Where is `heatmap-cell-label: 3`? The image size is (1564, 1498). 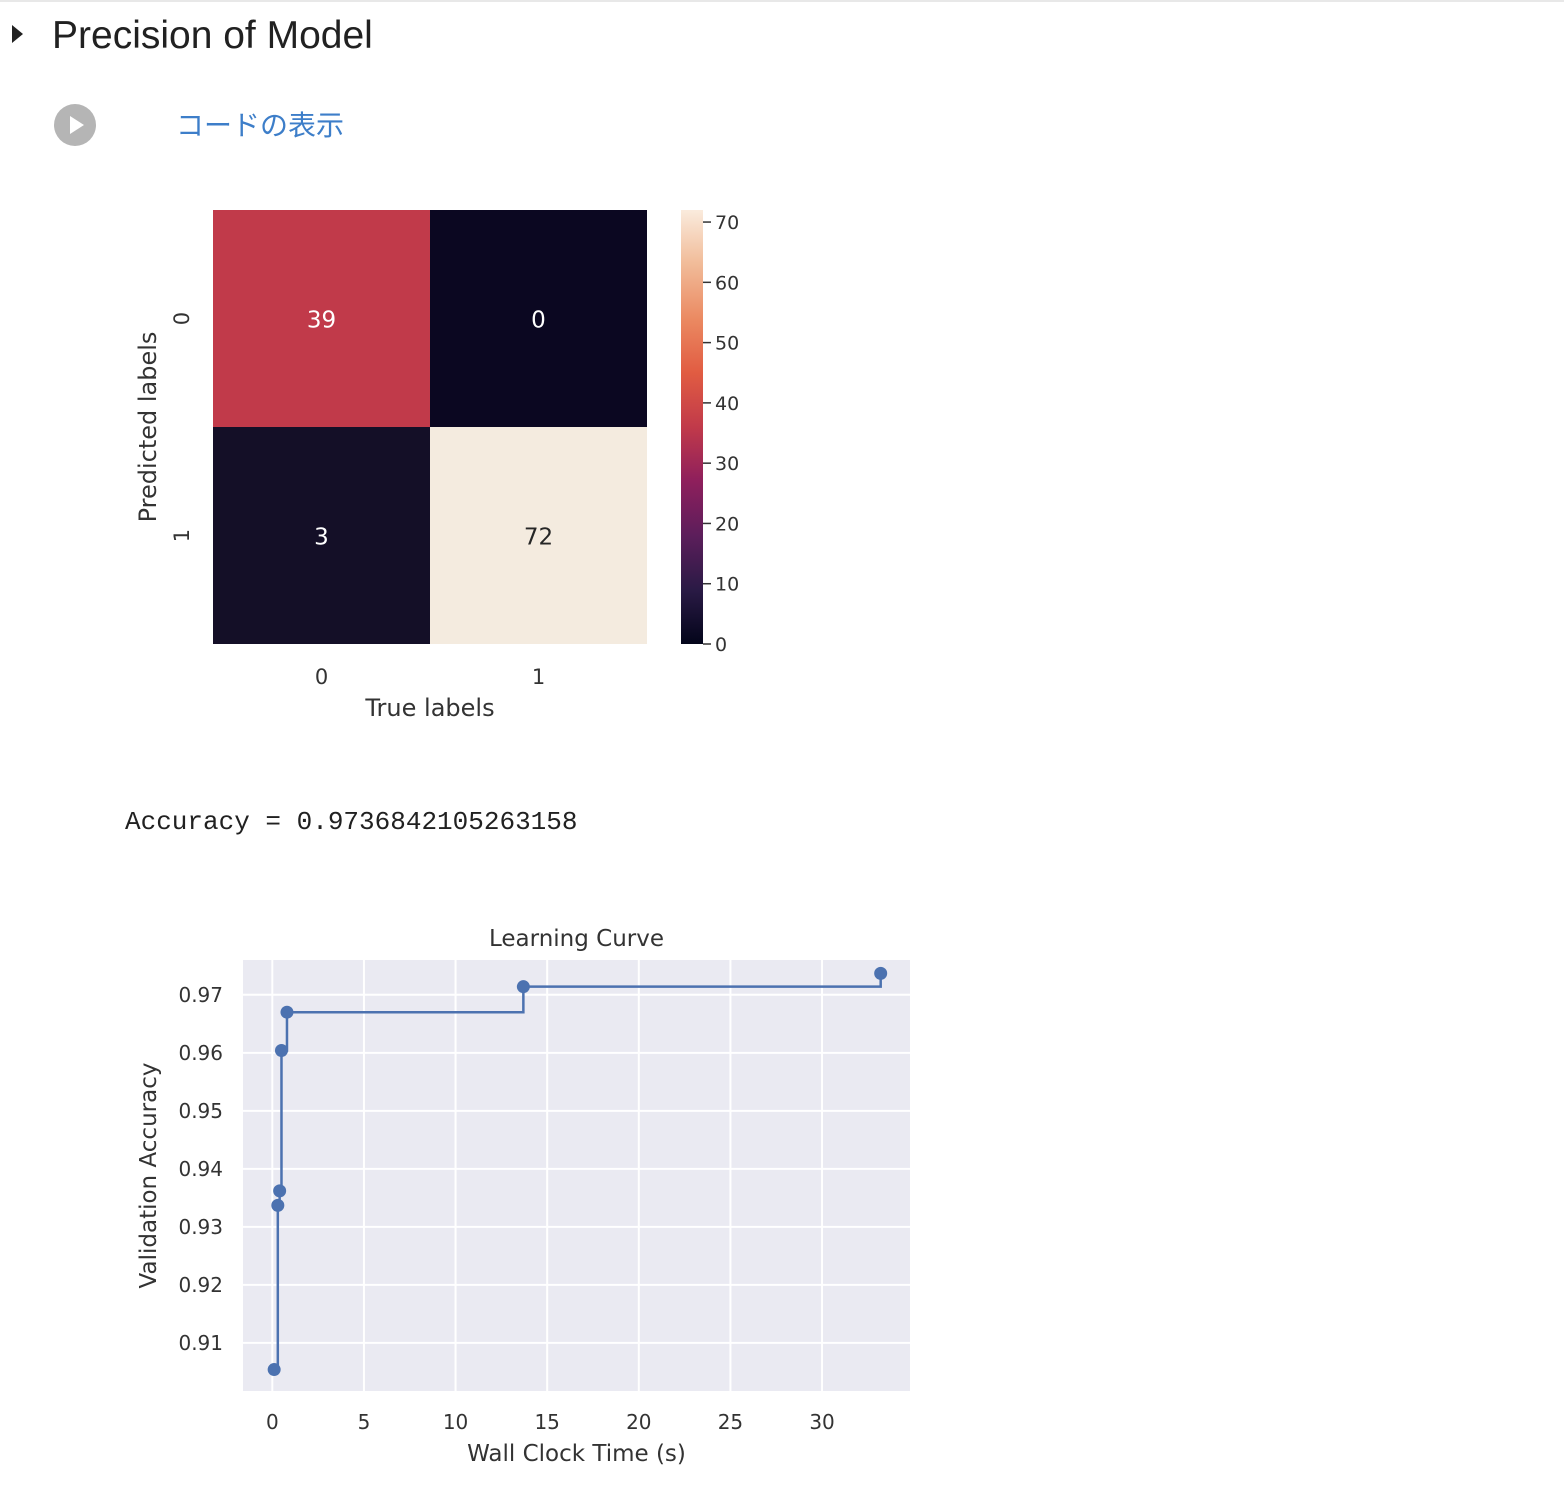 heatmap-cell-label: 3 is located at coordinates (321, 538).